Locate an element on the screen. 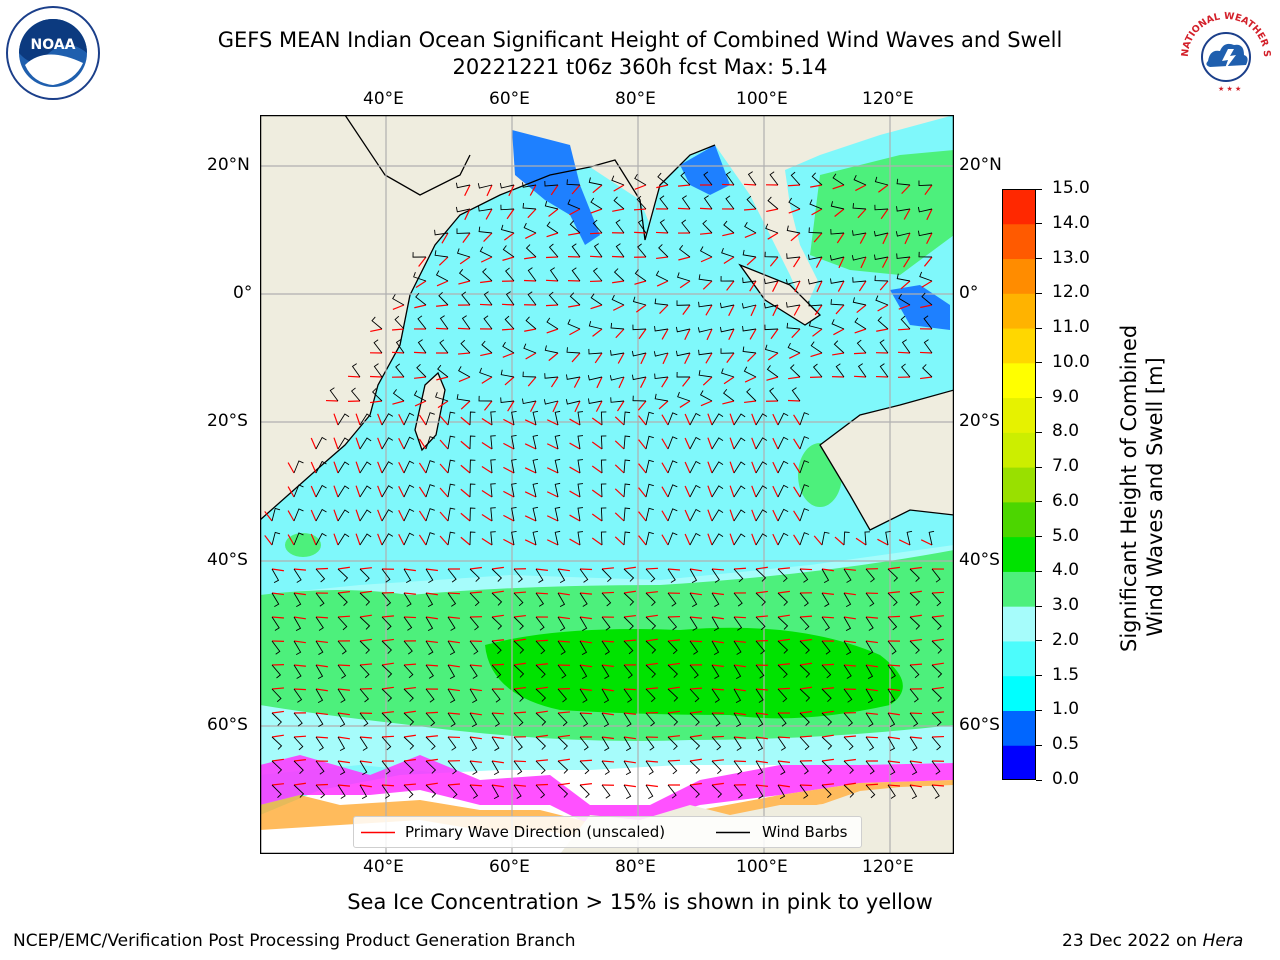  colorbar-tick-label: 13.0 is located at coordinates (1071, 257).